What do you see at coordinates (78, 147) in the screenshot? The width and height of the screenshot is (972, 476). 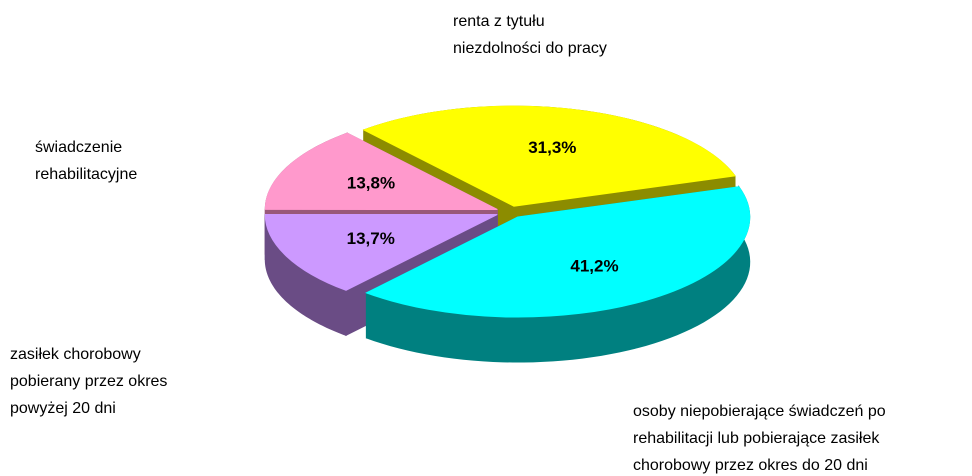 I see `category-label: świadczenie` at bounding box center [78, 147].